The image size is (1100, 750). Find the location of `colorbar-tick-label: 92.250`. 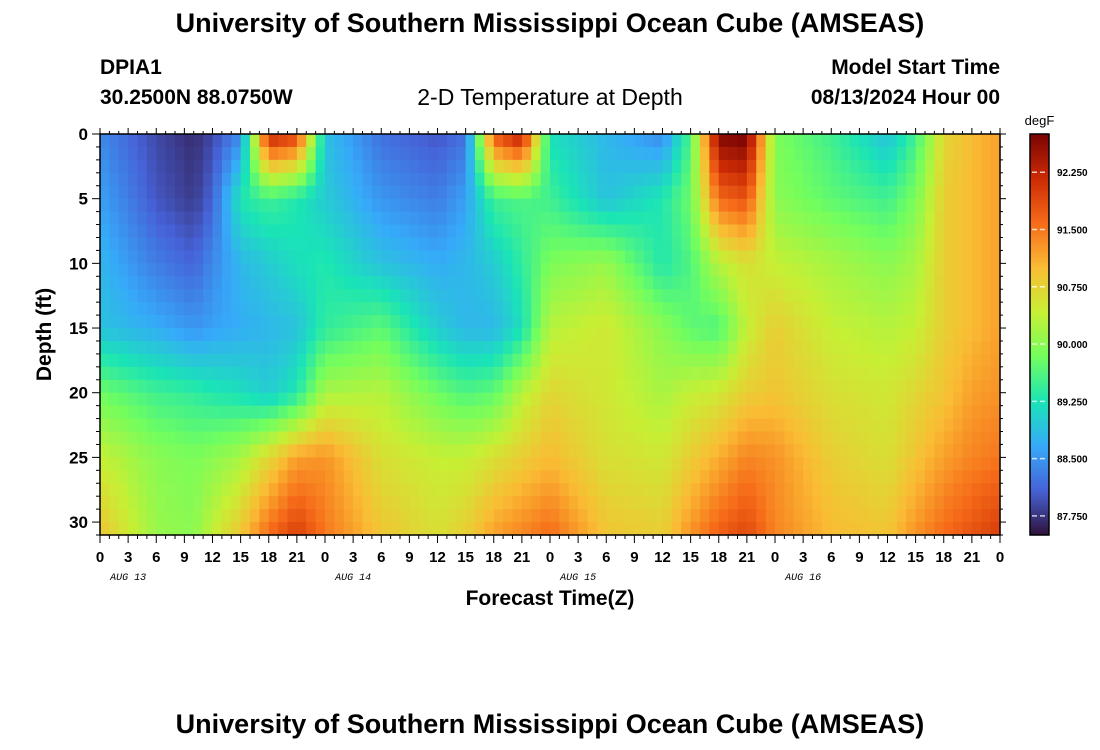

colorbar-tick-label: 92.250 is located at coordinates (1072, 173).